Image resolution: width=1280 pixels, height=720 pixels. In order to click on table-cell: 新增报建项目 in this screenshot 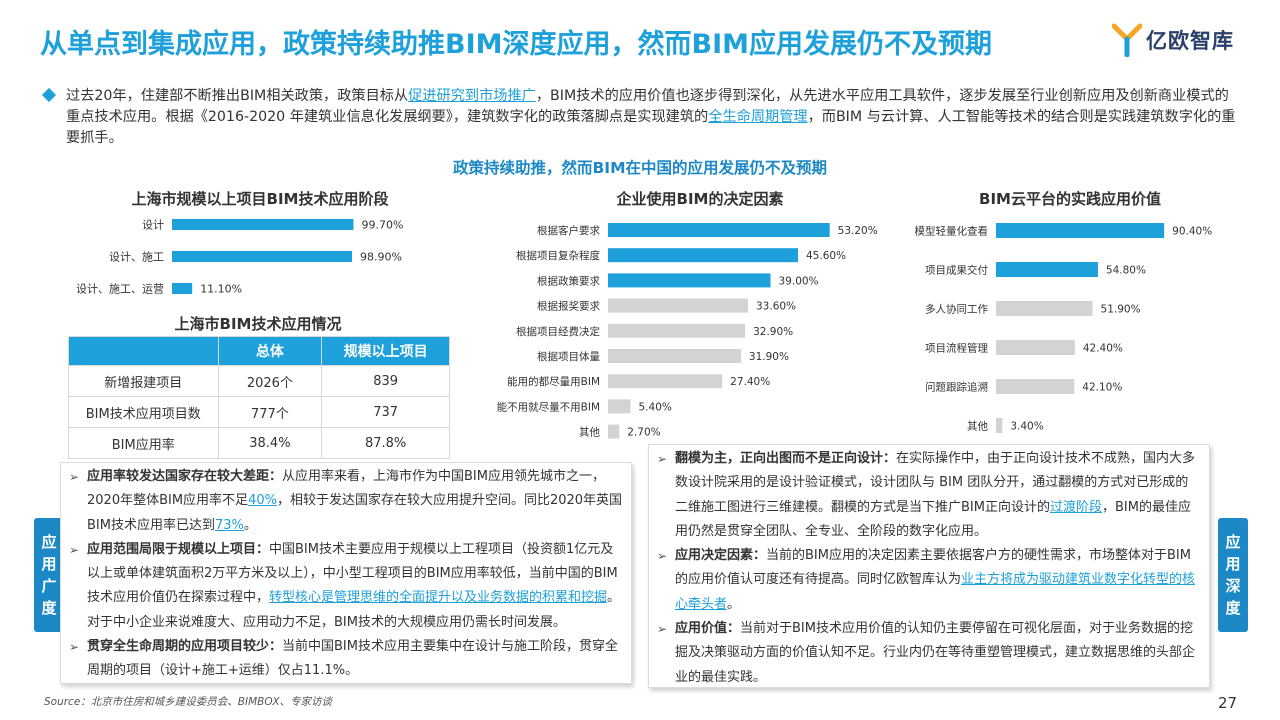, I will do `click(143, 381)`.